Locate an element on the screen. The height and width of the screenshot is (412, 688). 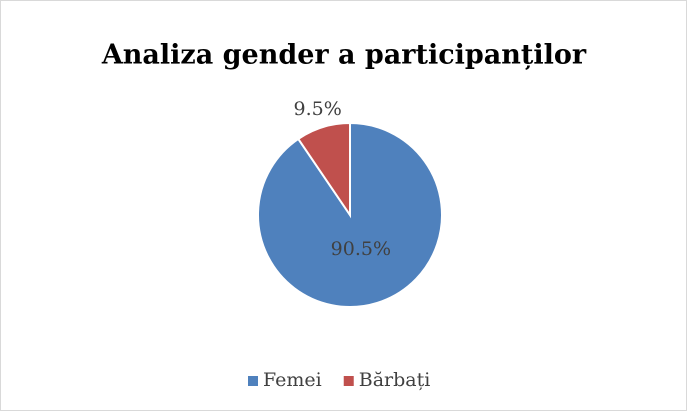
chart-title: Analiza gender a participanților is located at coordinates (344, 55).